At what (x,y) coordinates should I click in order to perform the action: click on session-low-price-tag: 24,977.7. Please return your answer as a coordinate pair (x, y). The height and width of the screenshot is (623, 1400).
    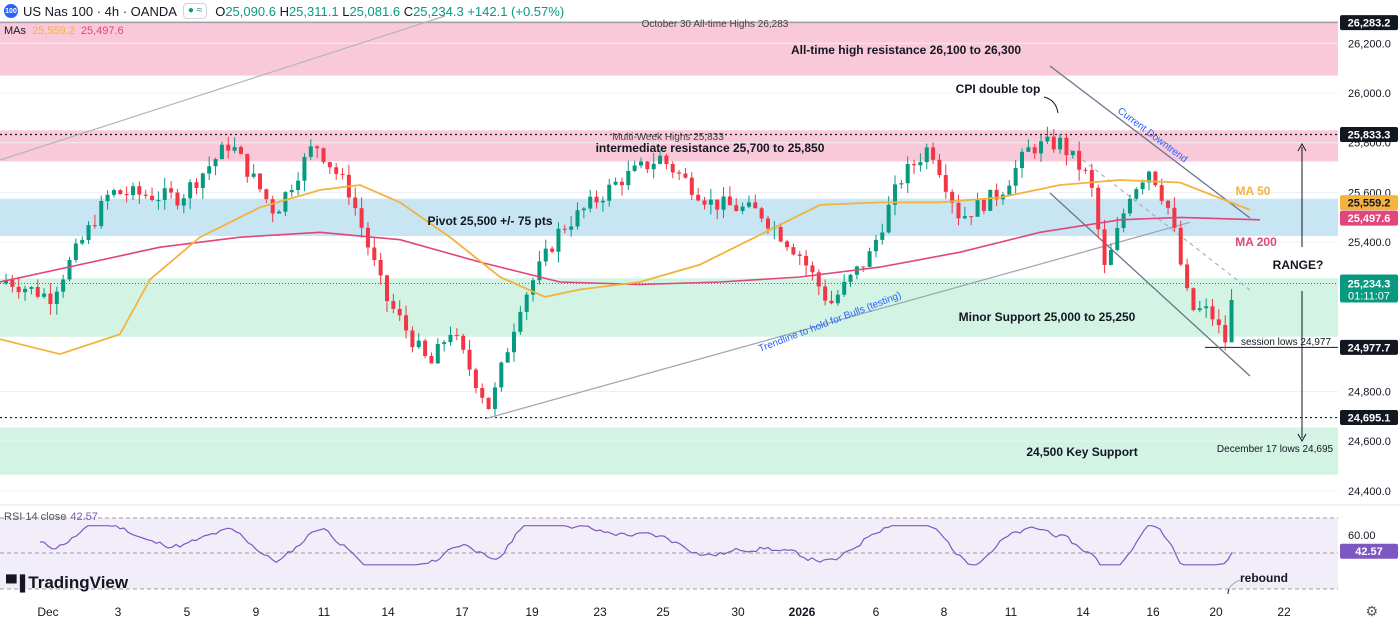
    Looking at the image, I should click on (1369, 348).